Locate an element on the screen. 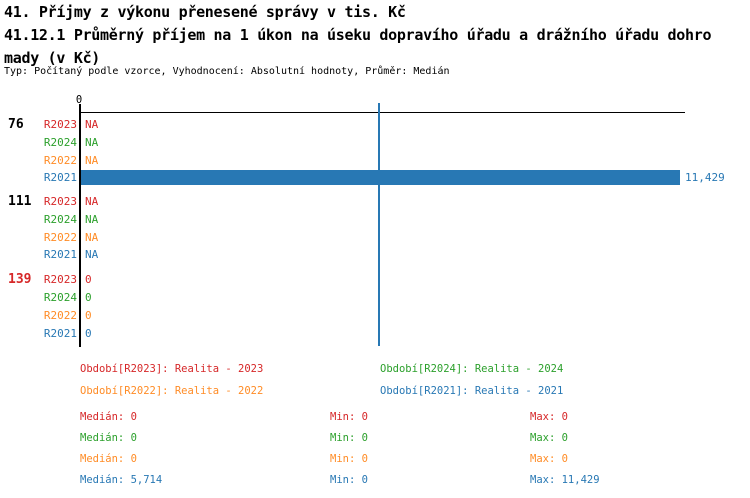 The height and width of the screenshot is (498, 750). stat-min-r2021: Min: 0 is located at coordinates (349, 480).